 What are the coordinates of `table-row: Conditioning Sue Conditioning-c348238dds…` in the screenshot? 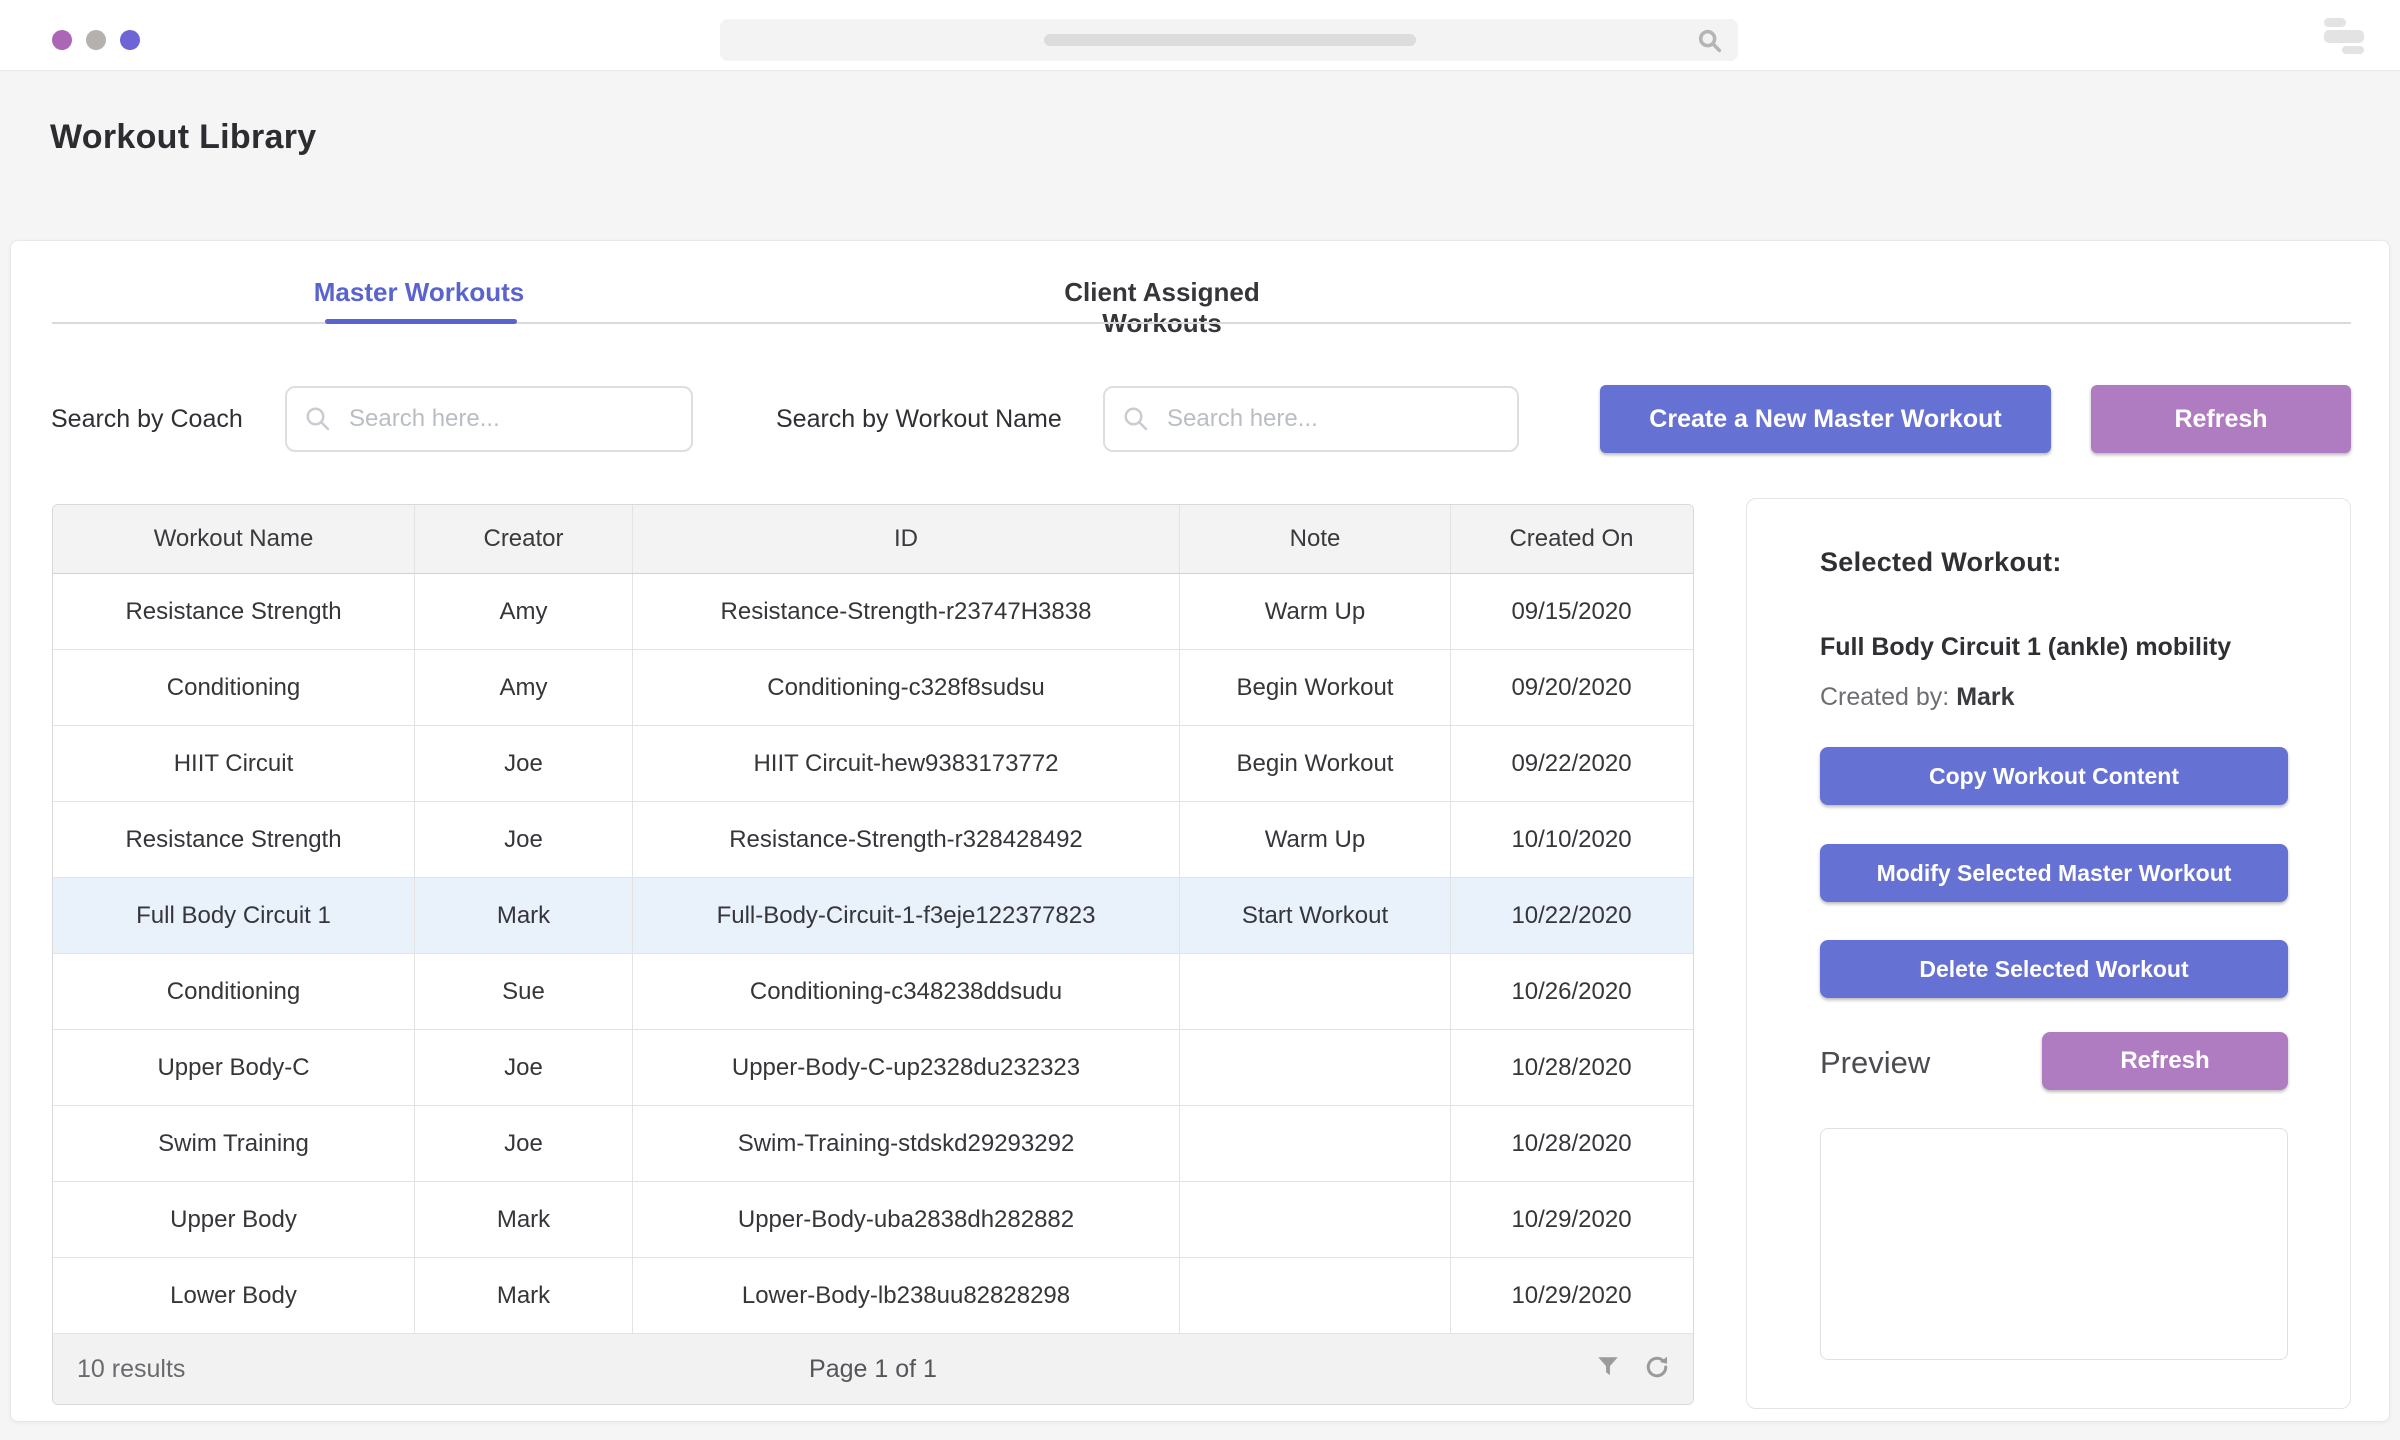 It's located at (873, 992).